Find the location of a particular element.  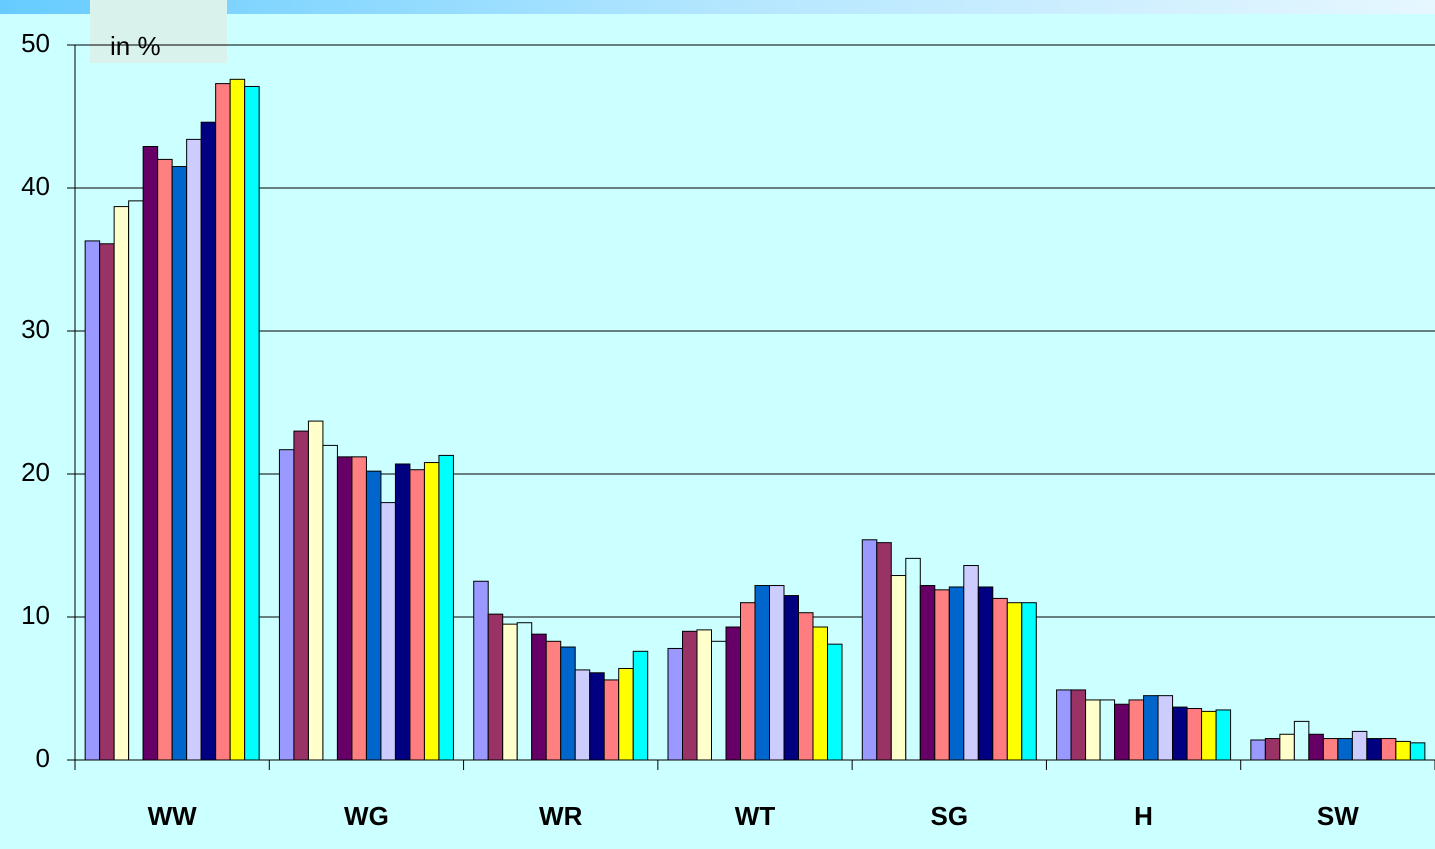

x-tick-label: WR is located at coordinates (561, 816).